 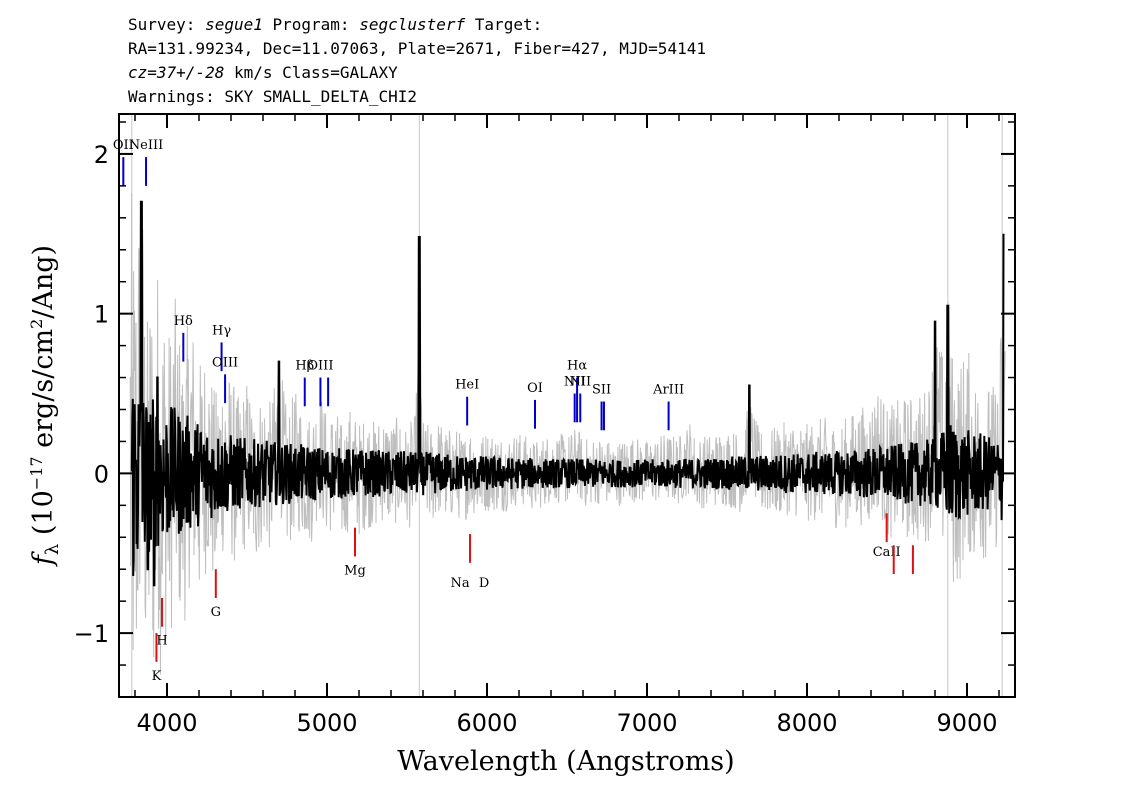 I want to click on absorption-line-label: H, so click(x=161, y=641).